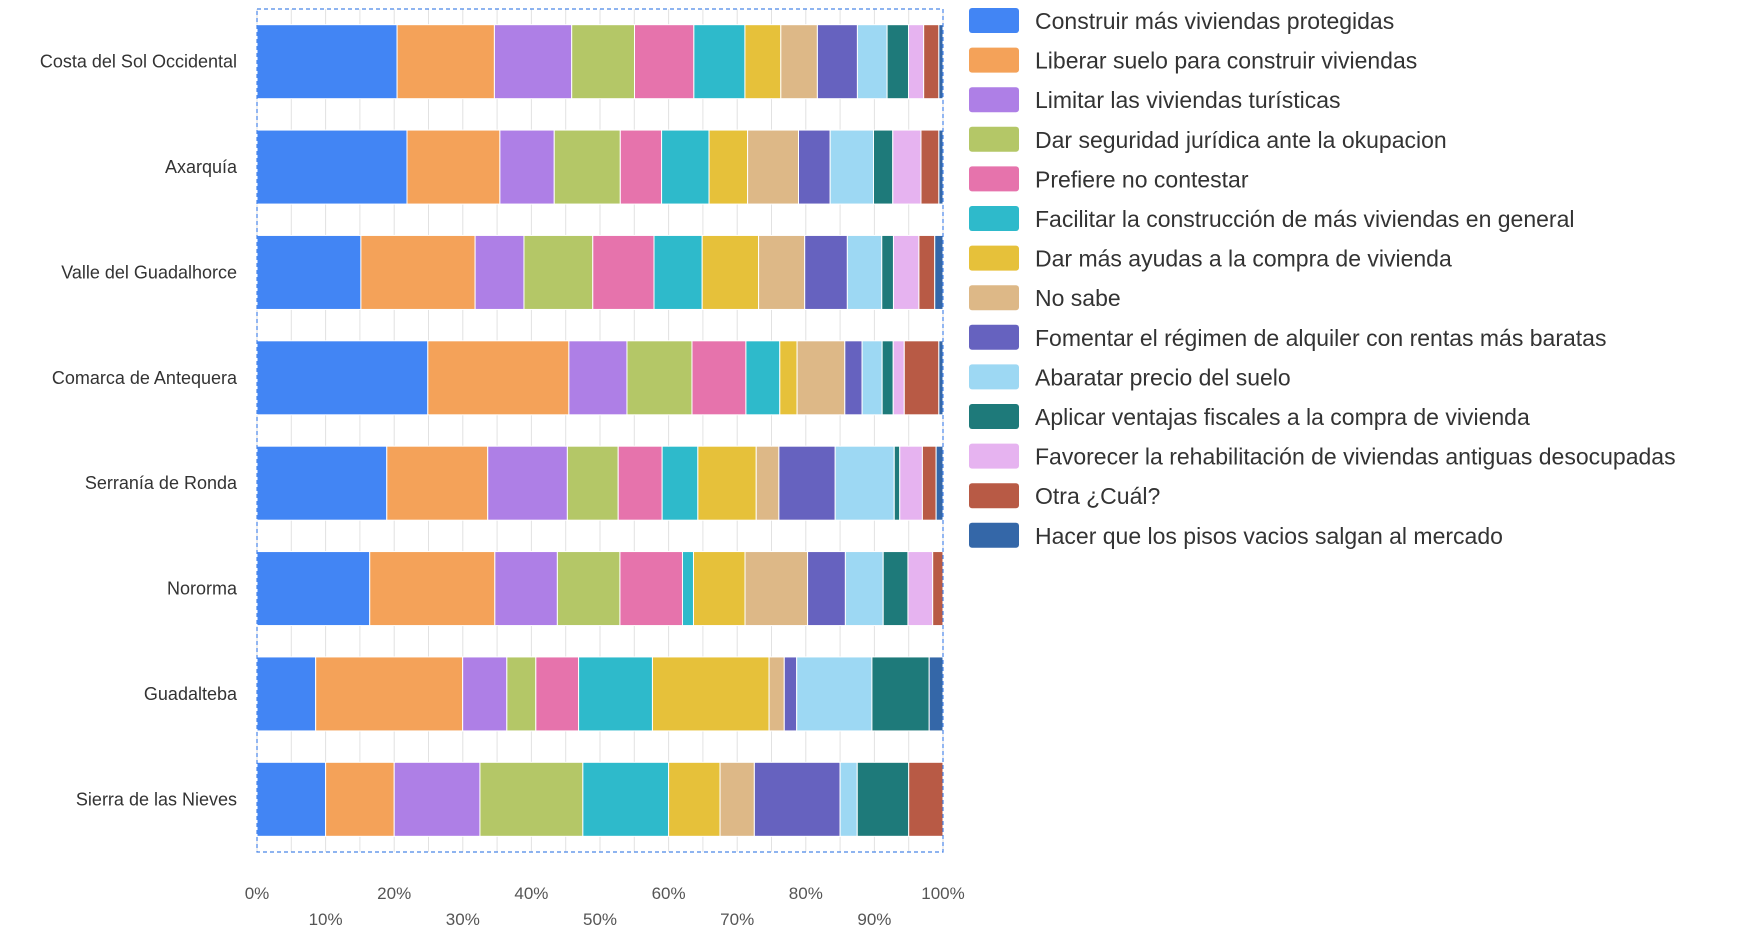 This screenshot has height=930, width=1752. What do you see at coordinates (1045, 298) in the screenshot?
I see `legend-item: No sabe` at bounding box center [1045, 298].